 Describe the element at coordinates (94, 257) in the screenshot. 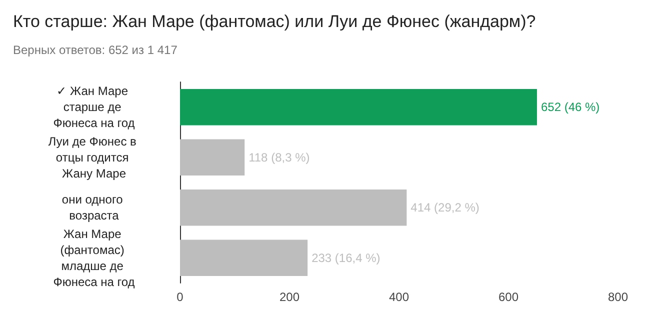

I see `y-tick-label: Жан Маре (фантомас) младше де Фюнеса на год` at that location.